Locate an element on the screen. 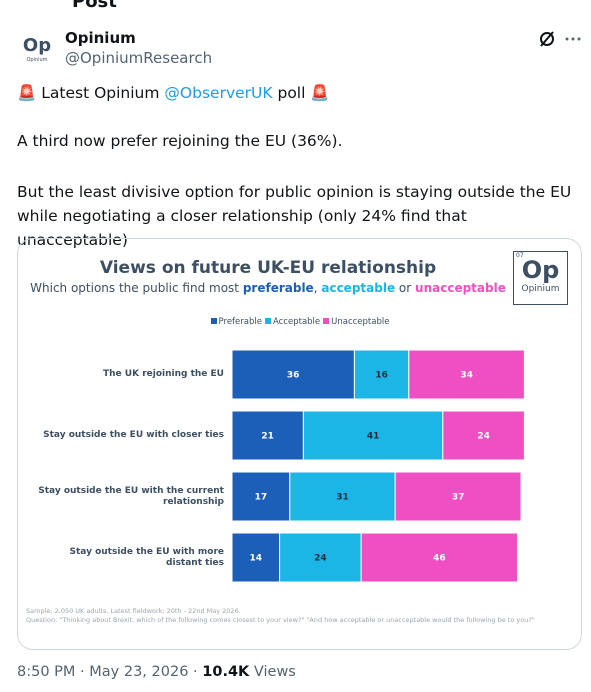 This screenshot has height=692, width=591. subtitle-text: Which options the public find most is located at coordinates (134, 288).